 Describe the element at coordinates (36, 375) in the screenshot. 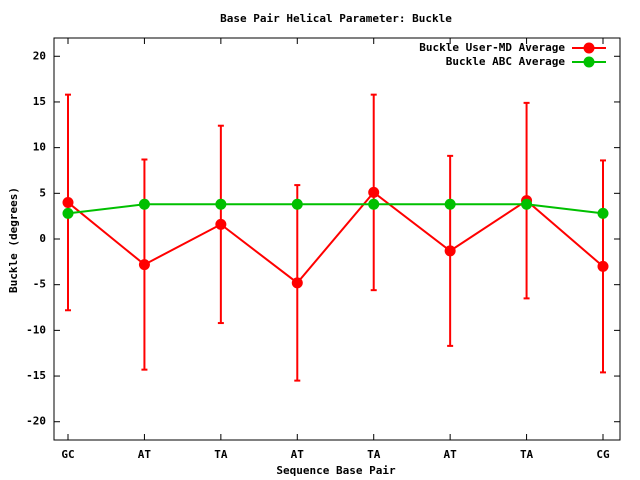

I see `y-tick-label: -15` at that location.